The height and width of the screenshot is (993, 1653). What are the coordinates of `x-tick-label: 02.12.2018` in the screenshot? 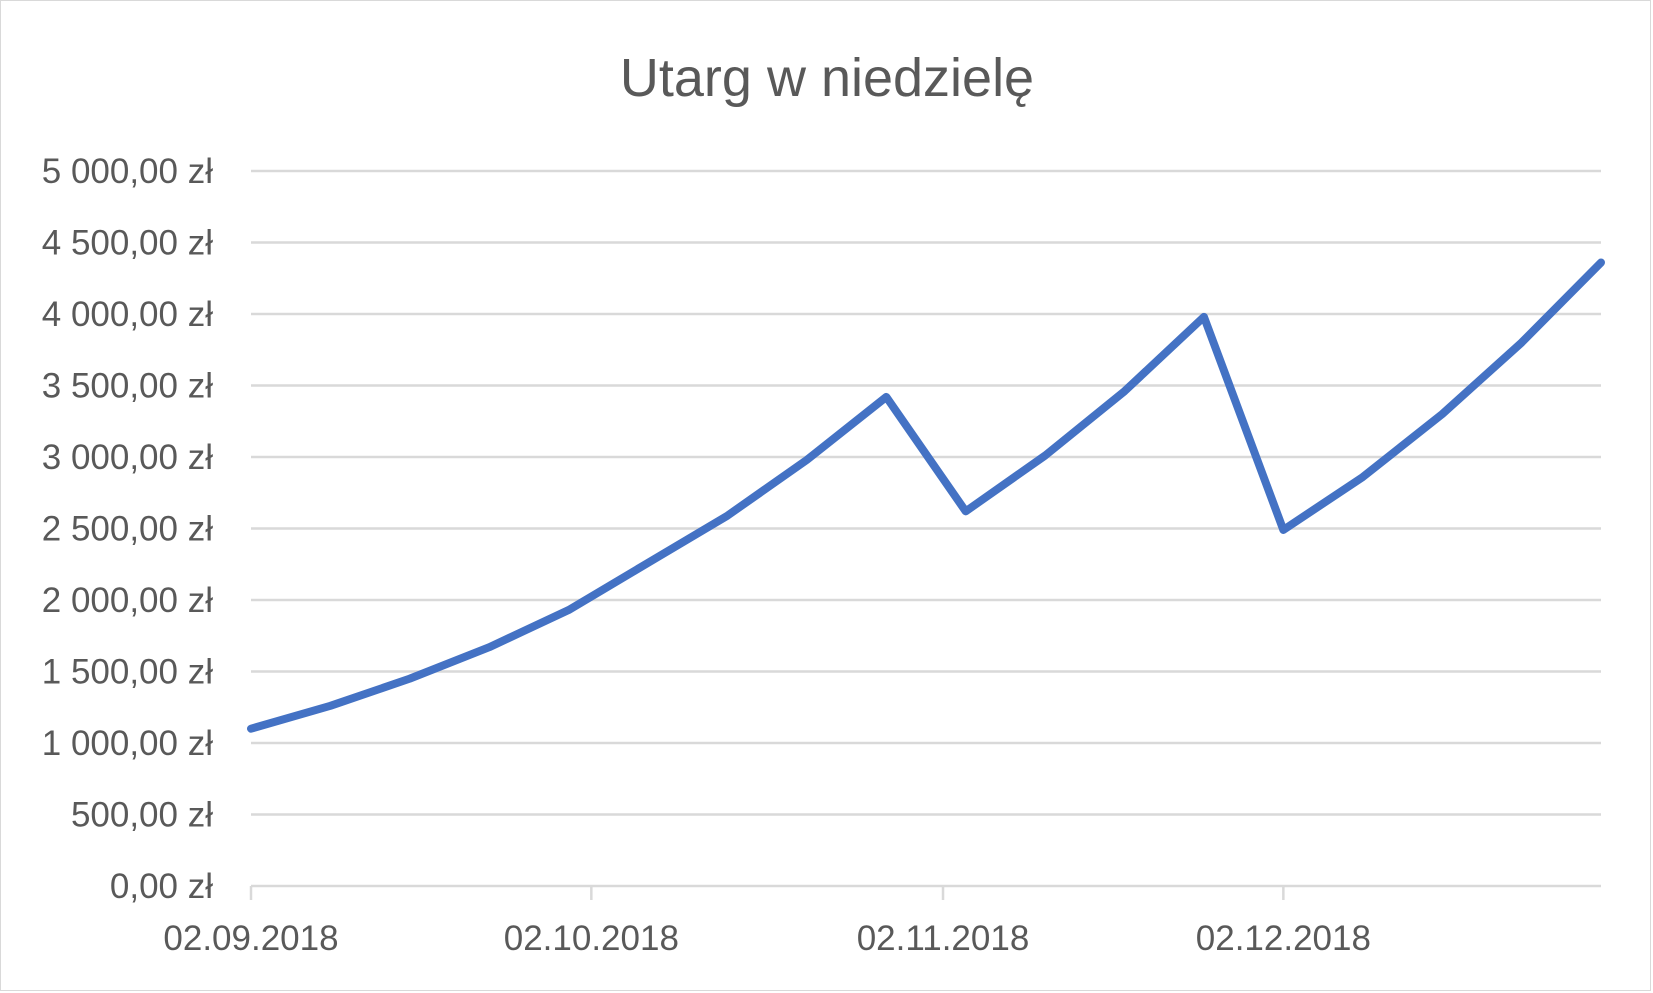 It's located at (1283, 938).